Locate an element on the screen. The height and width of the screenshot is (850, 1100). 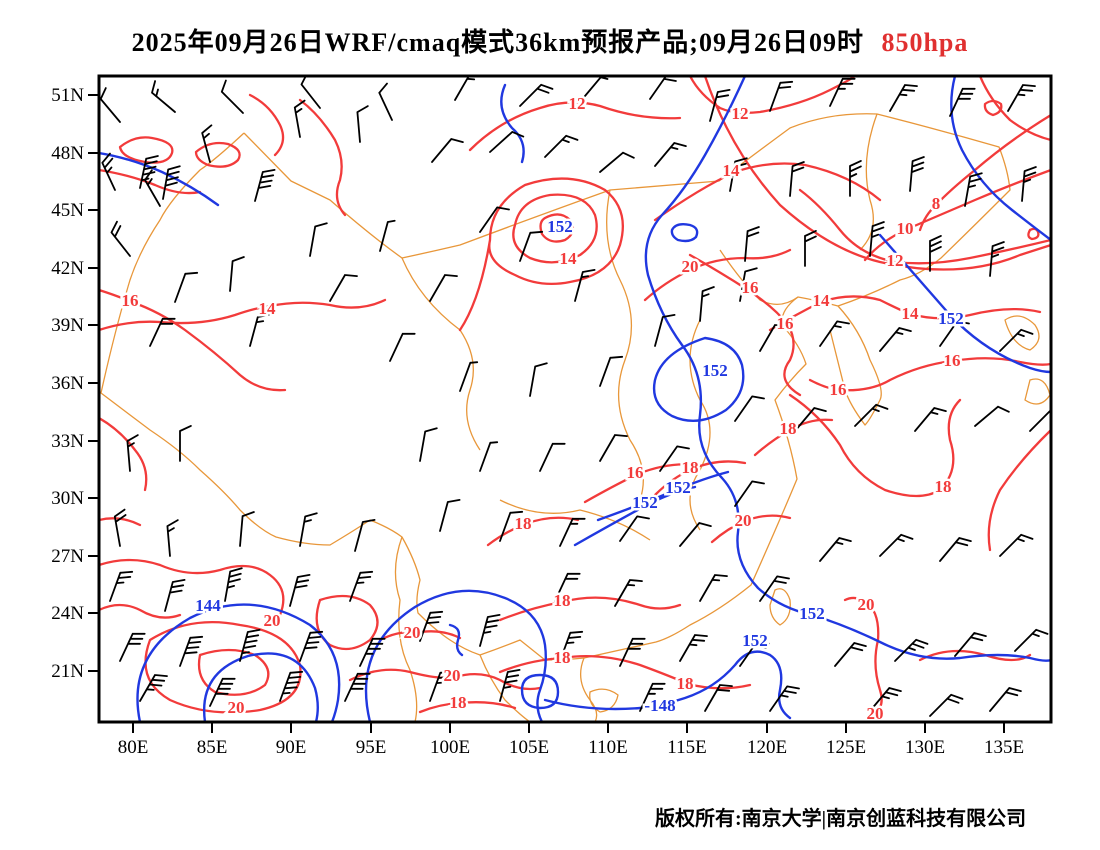
lon-label: 110E is located at coordinates (607, 747).